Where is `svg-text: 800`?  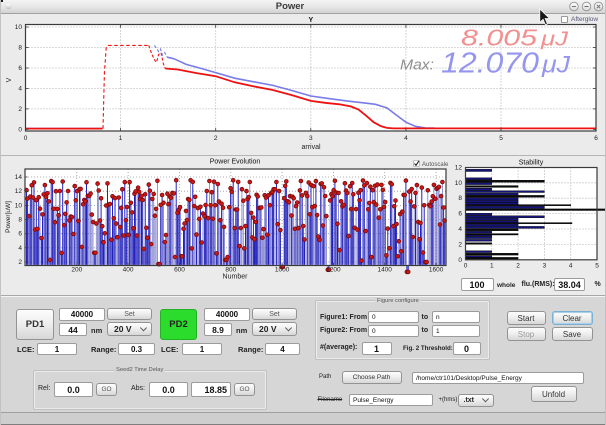
svg-text: 800 is located at coordinates (230, 270).